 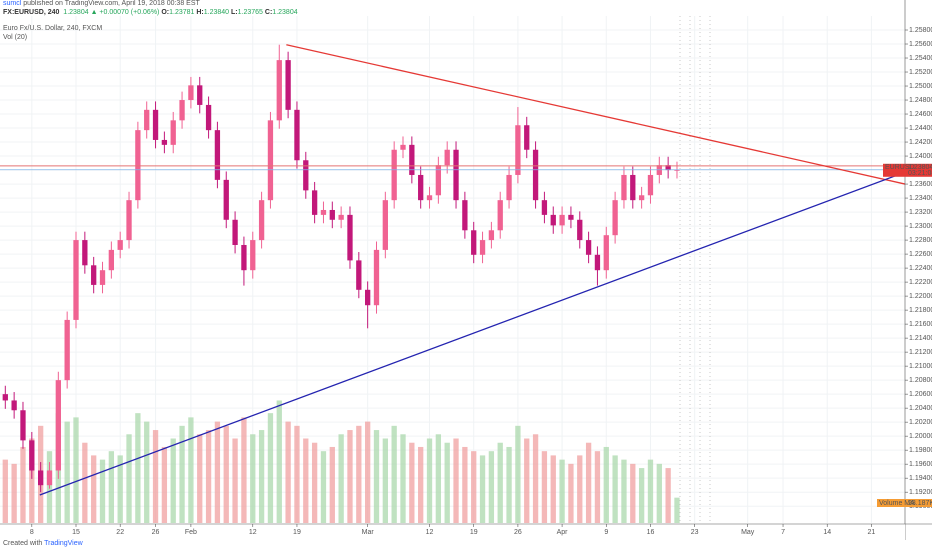 What do you see at coordinates (32, 532) in the screenshot?
I see `x-tick-label: 8` at bounding box center [32, 532].